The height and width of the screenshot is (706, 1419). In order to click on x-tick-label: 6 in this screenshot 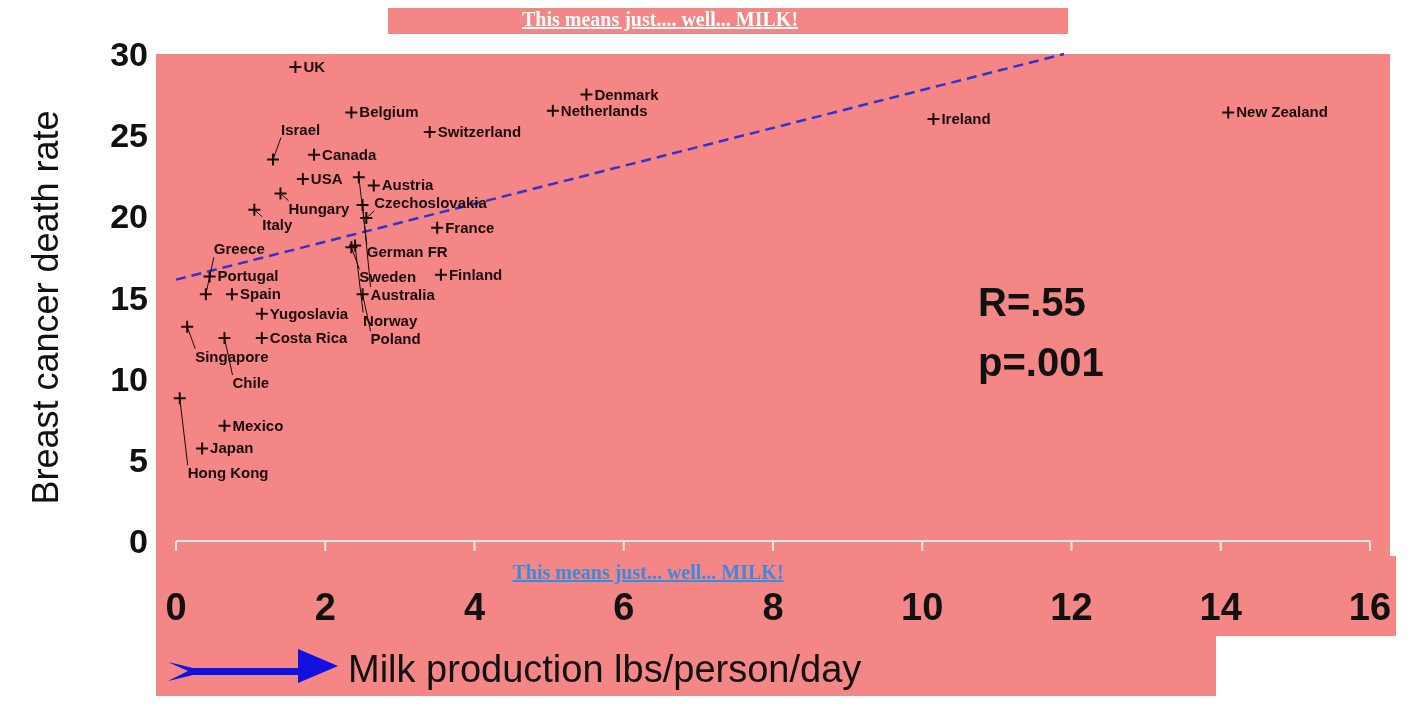, I will do `click(624, 607)`.